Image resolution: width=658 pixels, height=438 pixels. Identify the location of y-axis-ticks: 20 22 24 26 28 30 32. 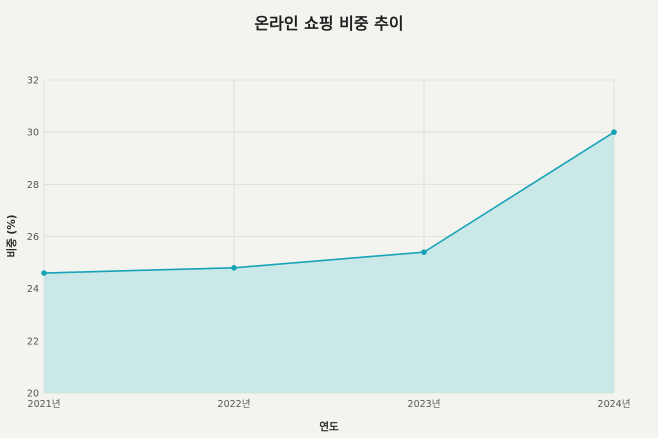
(33, 238).